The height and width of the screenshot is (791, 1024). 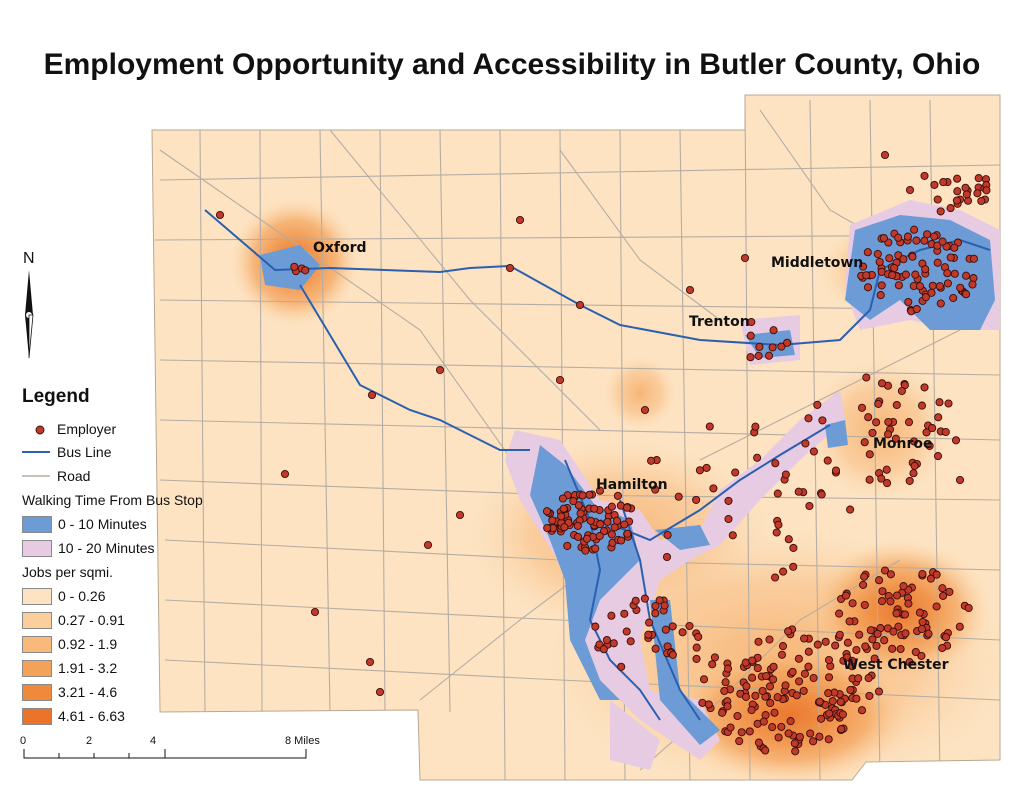 What do you see at coordinates (153, 741) in the screenshot?
I see `scale-tick-4: 4` at bounding box center [153, 741].